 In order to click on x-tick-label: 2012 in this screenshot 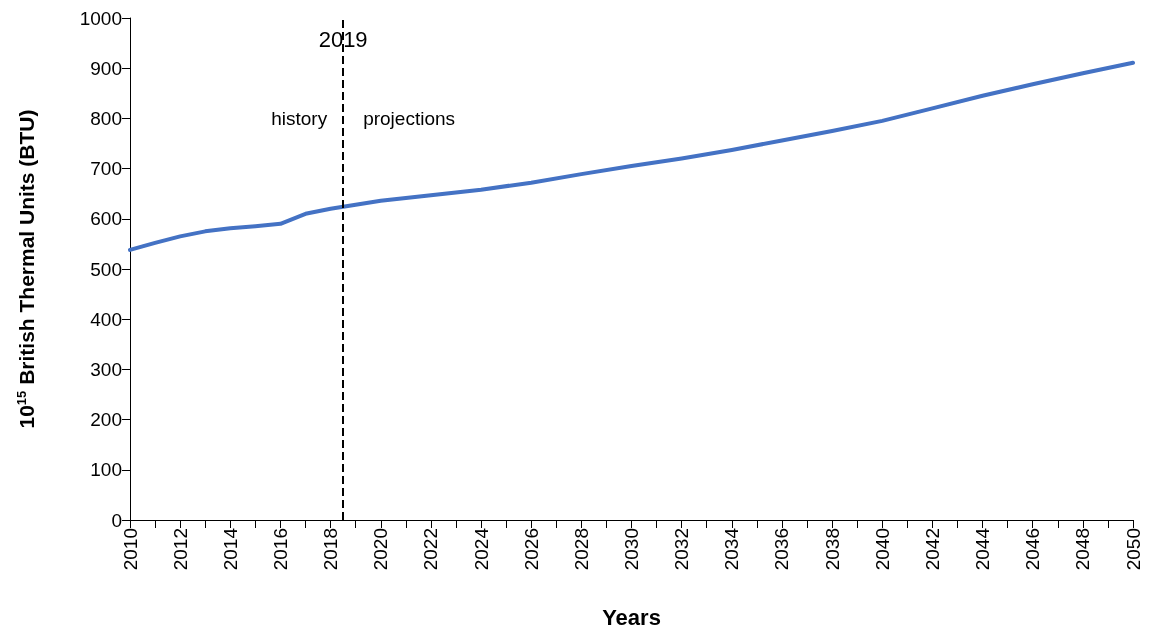, I will do `click(180, 549)`.